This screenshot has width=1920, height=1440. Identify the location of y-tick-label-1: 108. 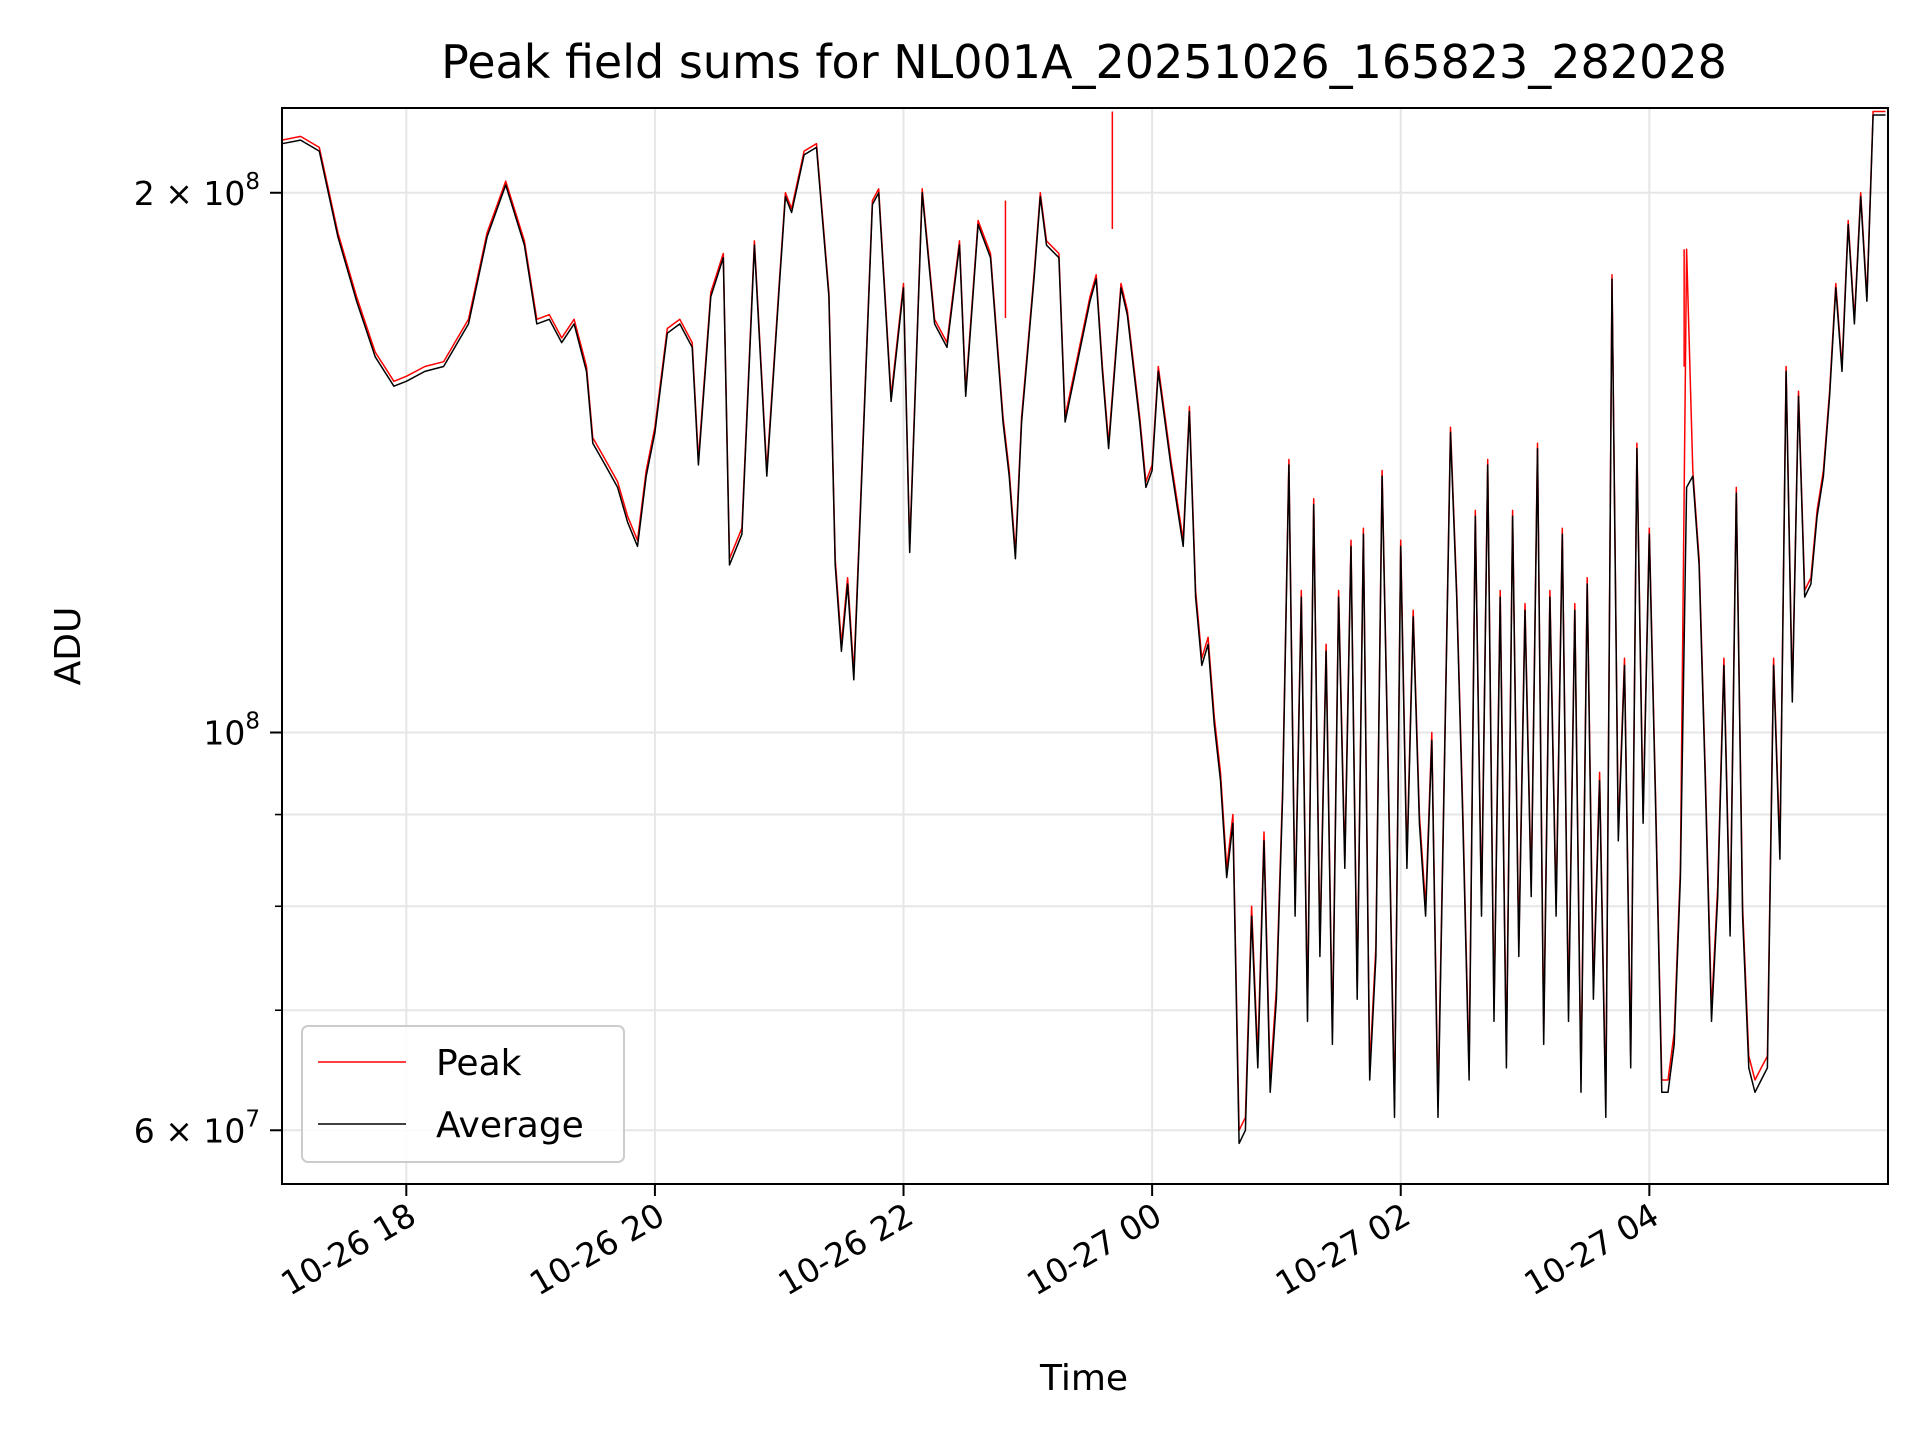
(231, 731).